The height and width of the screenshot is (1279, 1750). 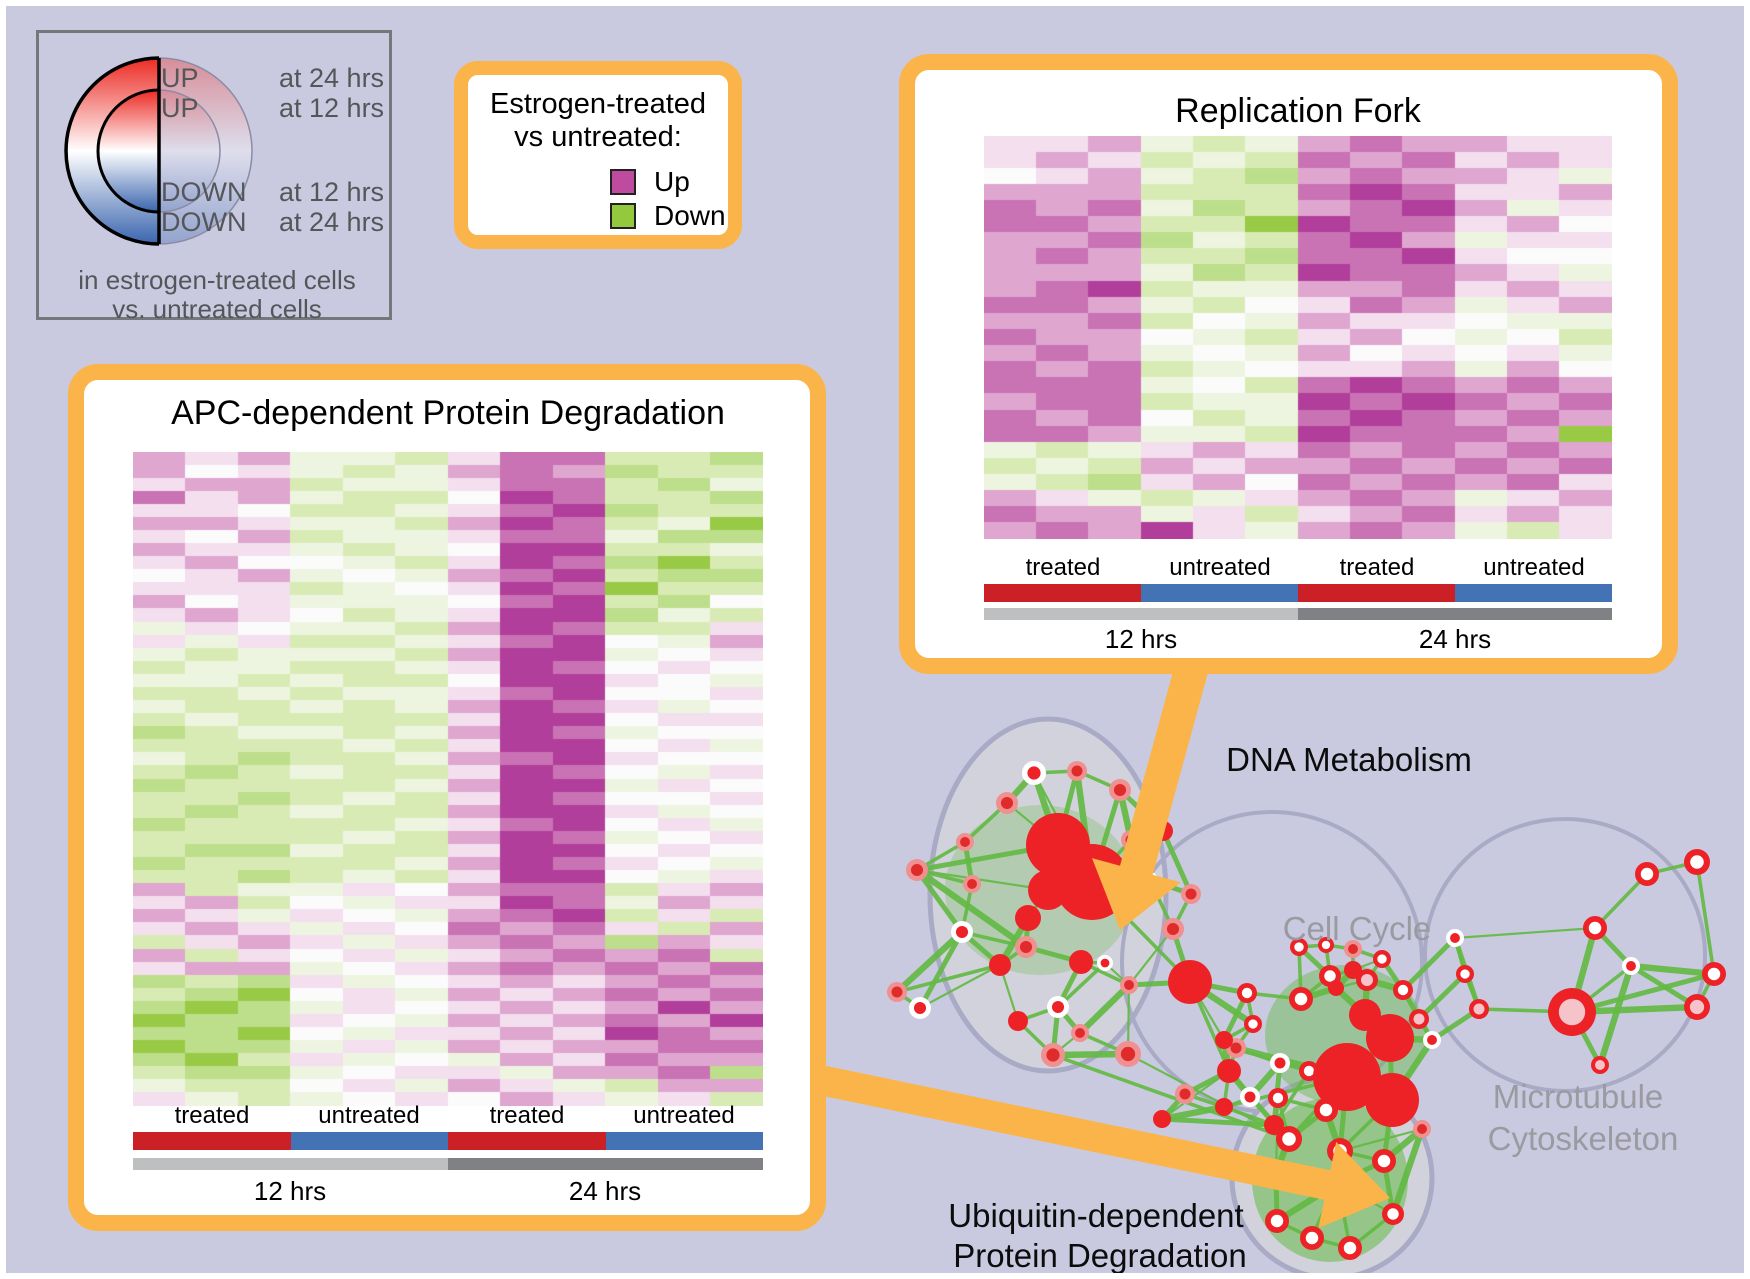 I want to click on rf-24hrs-label: 24 hrs, so click(x=1455, y=639).